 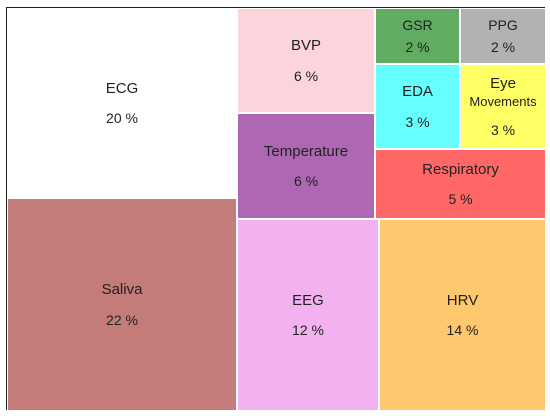 I want to click on tile-value-eda: 3 %, so click(x=417, y=121).